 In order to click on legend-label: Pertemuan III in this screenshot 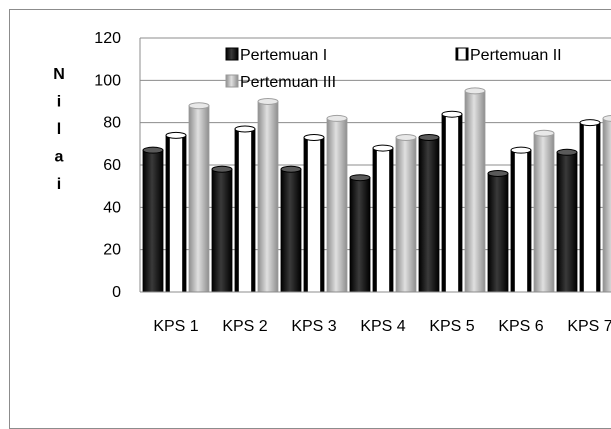, I will do `click(288, 82)`.